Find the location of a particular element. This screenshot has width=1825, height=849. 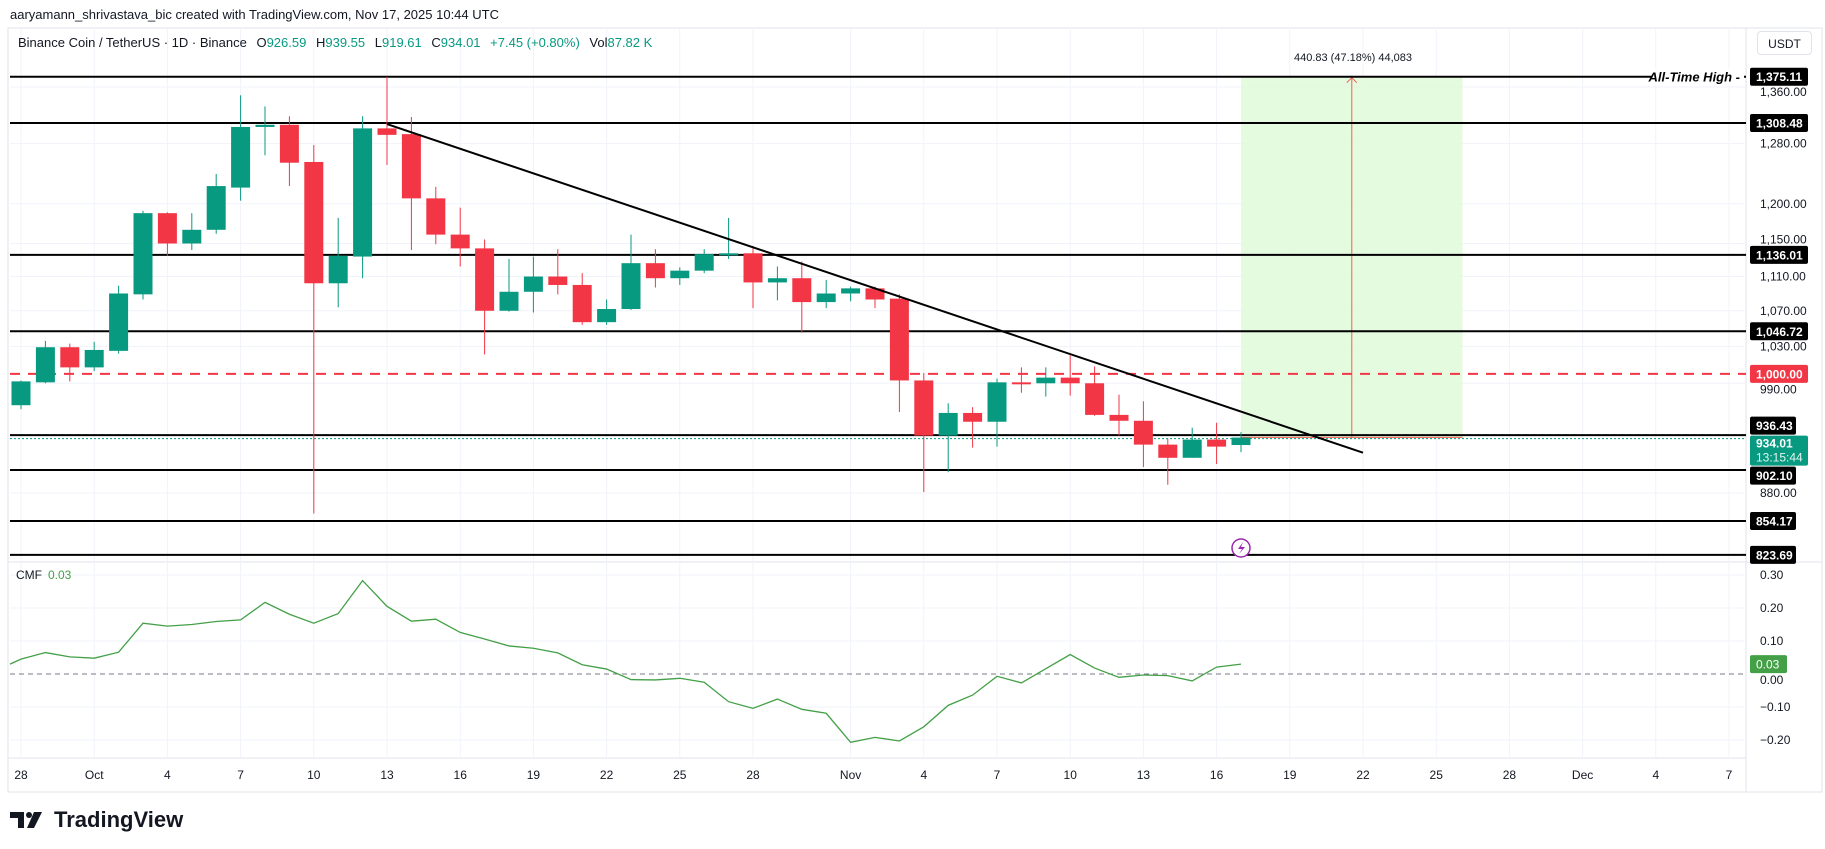

low-label: L is located at coordinates (378, 42).